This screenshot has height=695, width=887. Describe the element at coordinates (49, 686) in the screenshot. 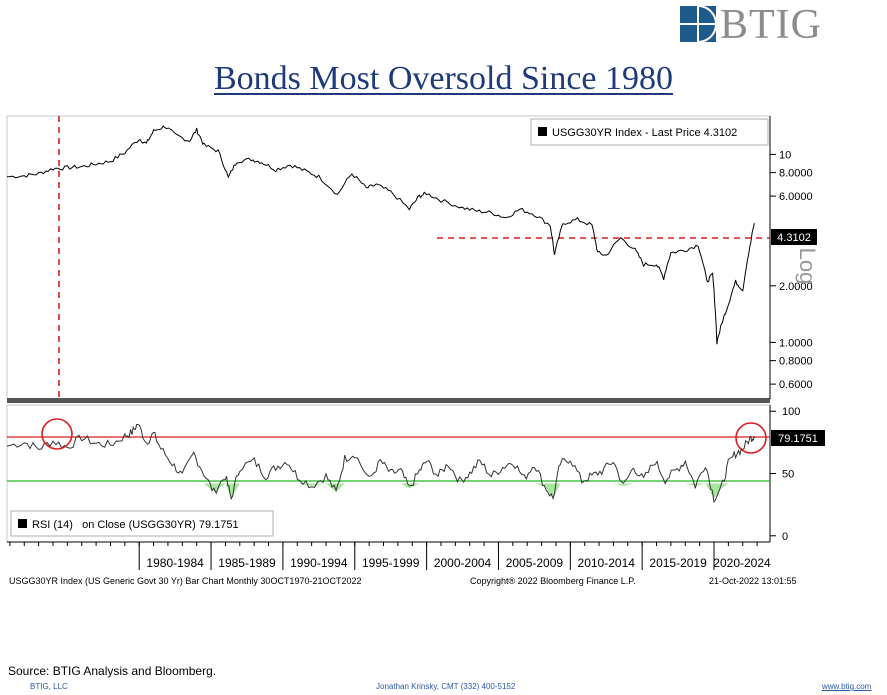

I see `footer-firm: BTIG, LLC` at that location.